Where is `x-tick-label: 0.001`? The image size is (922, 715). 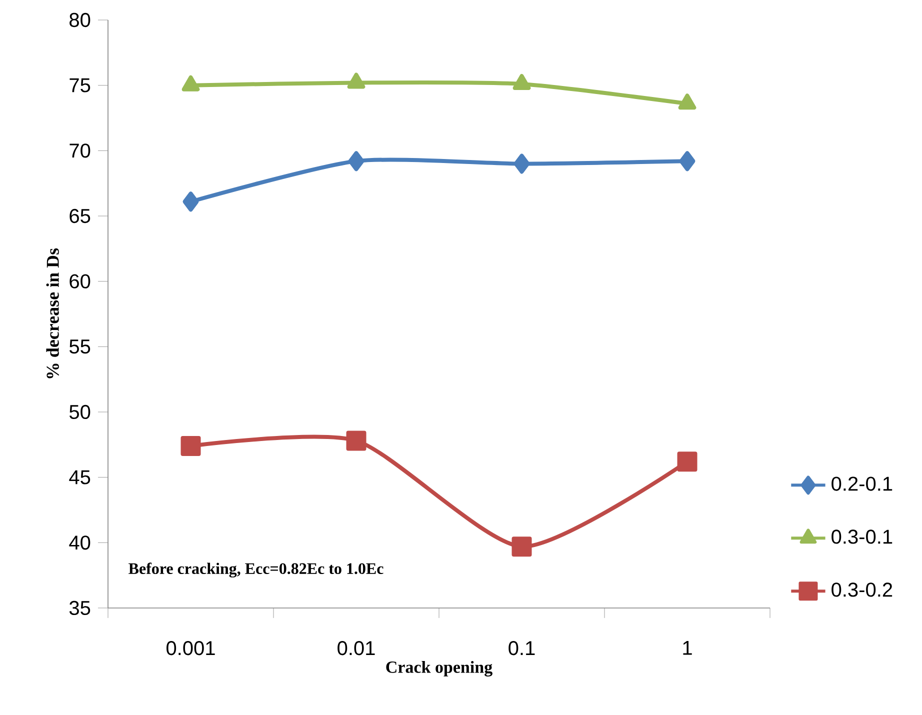
x-tick-label: 0.001 is located at coordinates (190, 648).